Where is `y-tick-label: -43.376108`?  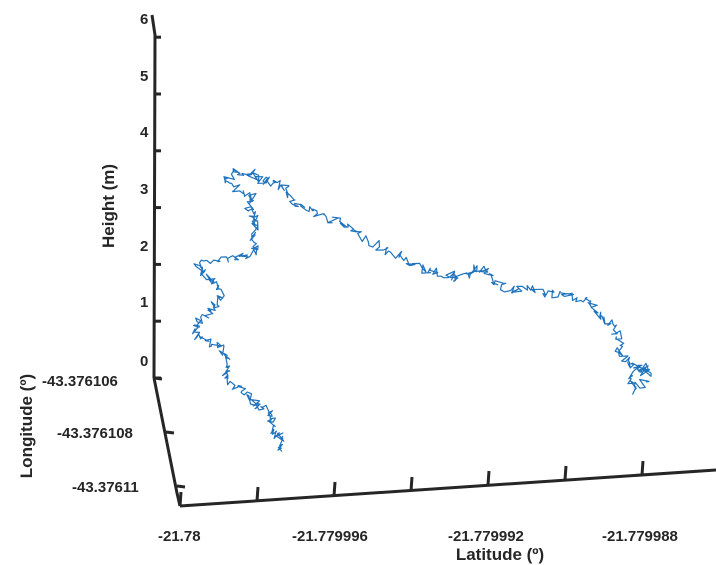 y-tick-label: -43.376108 is located at coordinates (95, 433).